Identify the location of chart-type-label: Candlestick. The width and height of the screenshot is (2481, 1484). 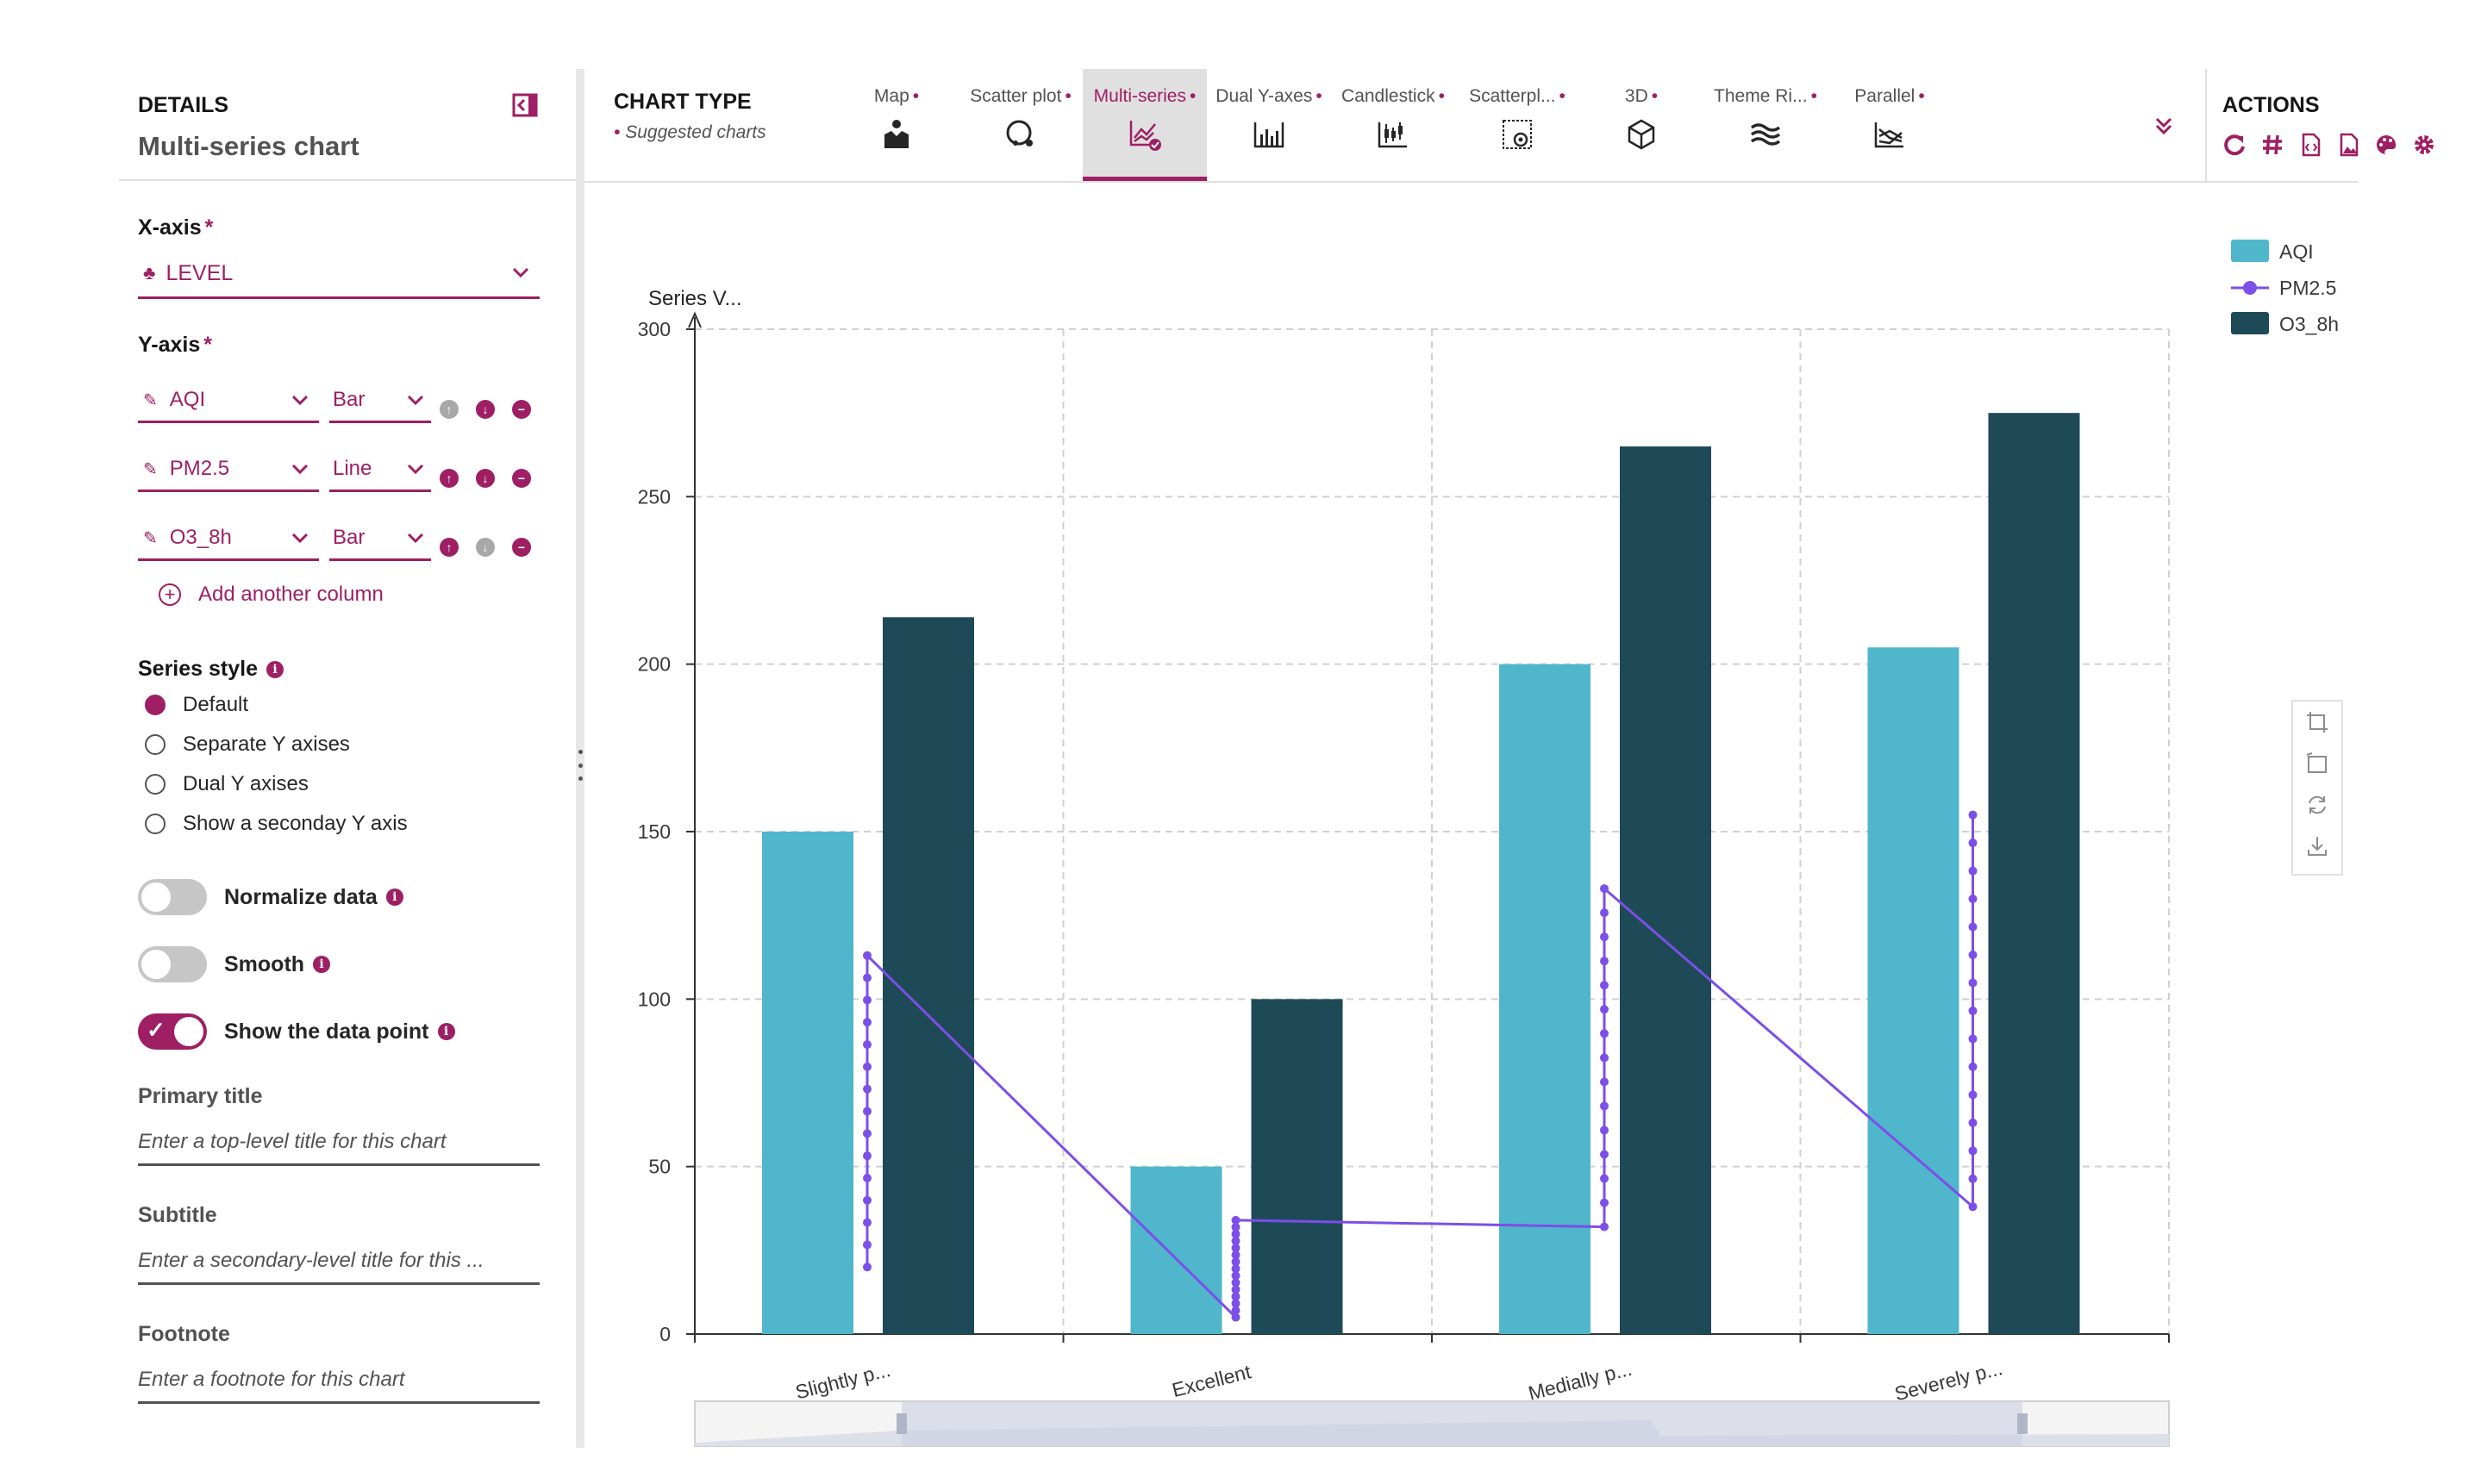
(1388, 96).